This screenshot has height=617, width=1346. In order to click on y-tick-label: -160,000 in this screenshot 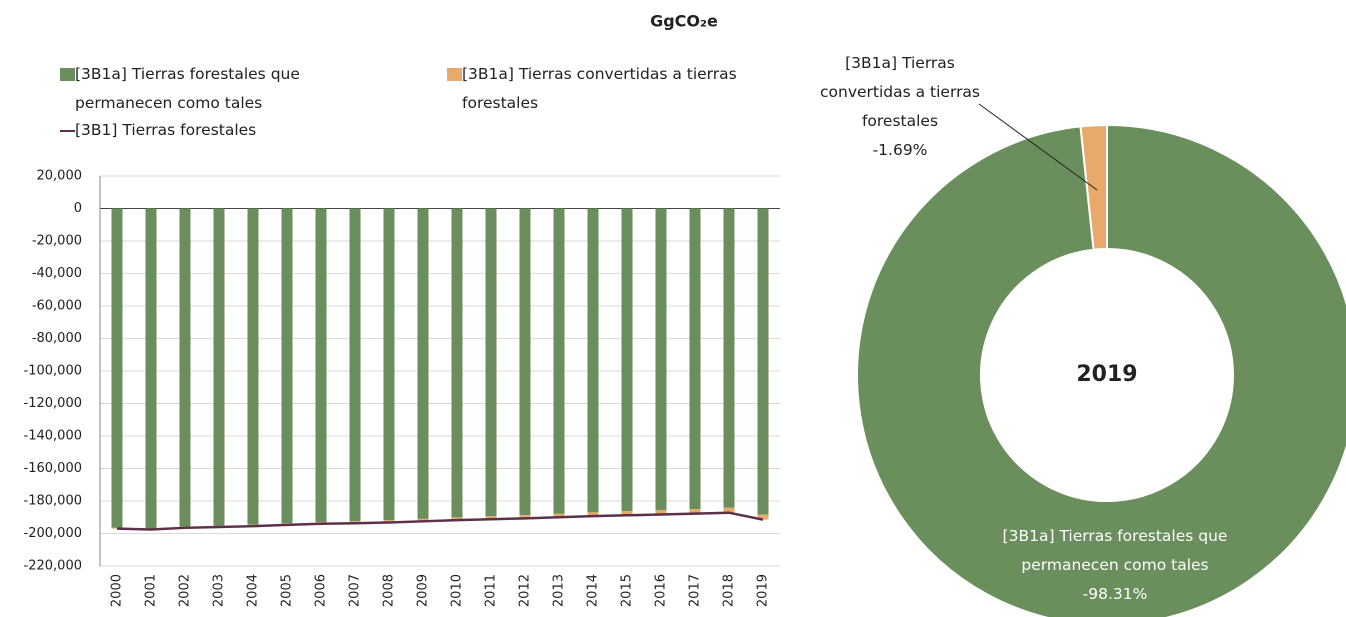, I will do `click(53, 468)`.